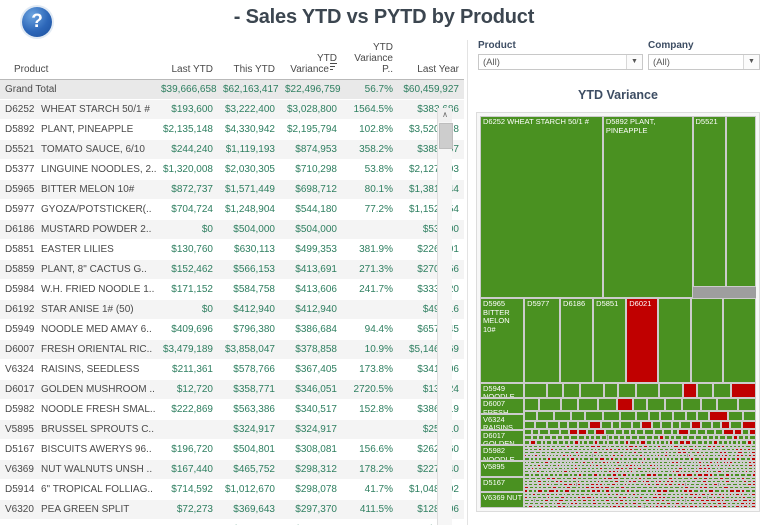 This screenshot has height=525, width=768. Describe the element at coordinates (502, 453) in the screenshot. I see `treemap-tile-d5982: D5982 NOODLE` at that location.